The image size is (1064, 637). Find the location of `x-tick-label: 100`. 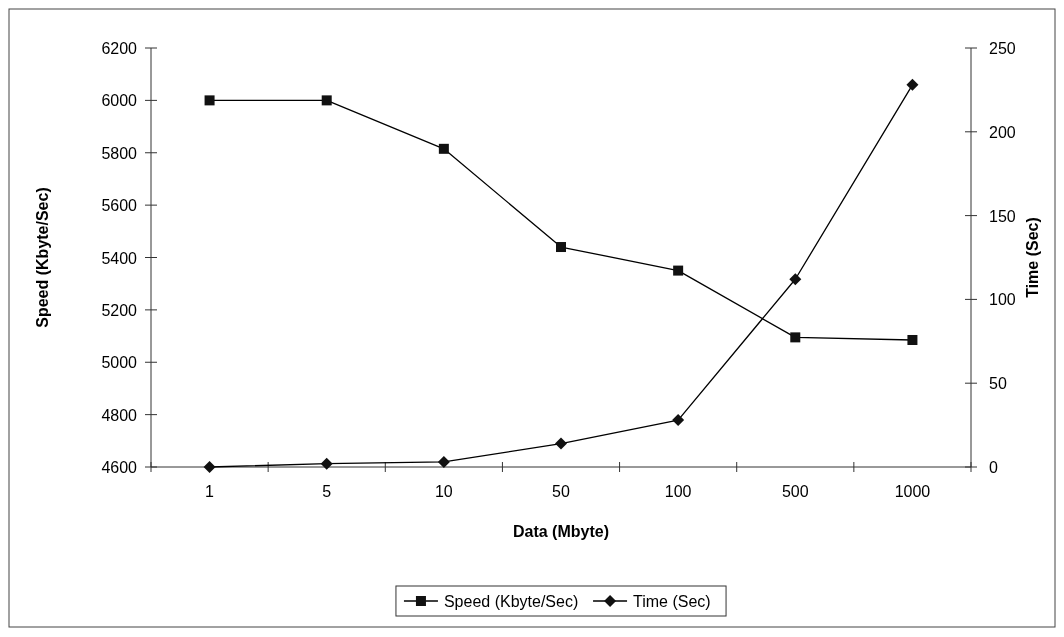

x-tick-label: 100 is located at coordinates (678, 491).